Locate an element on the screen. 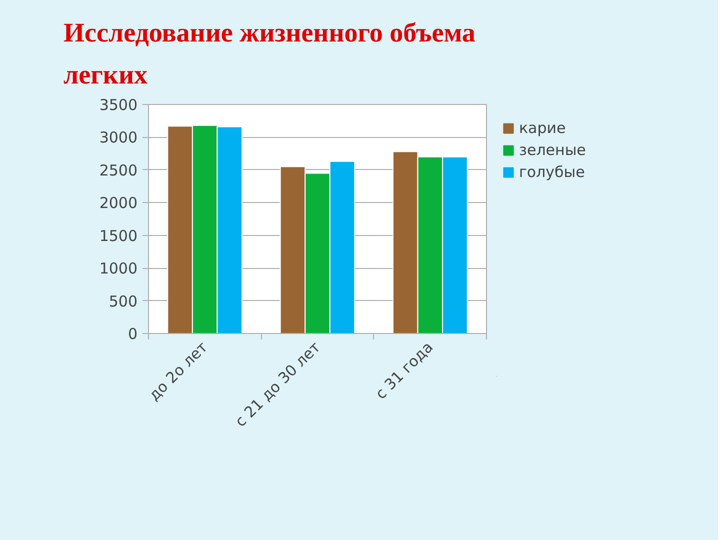  x-tick-label: до 2о лет is located at coordinates (178, 371).